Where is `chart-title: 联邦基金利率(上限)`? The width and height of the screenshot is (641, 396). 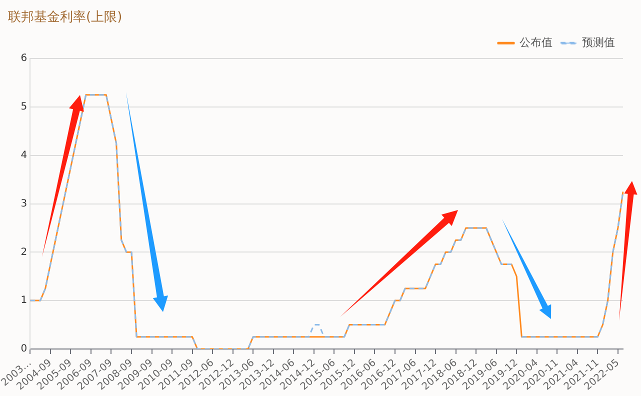
chart-title: 联邦基金利率(上限) is located at coordinates (65, 17).